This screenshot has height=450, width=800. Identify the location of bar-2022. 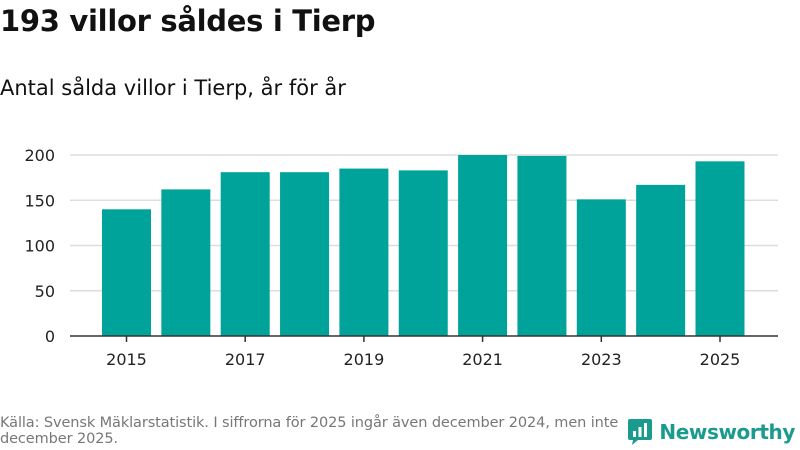
(542, 245).